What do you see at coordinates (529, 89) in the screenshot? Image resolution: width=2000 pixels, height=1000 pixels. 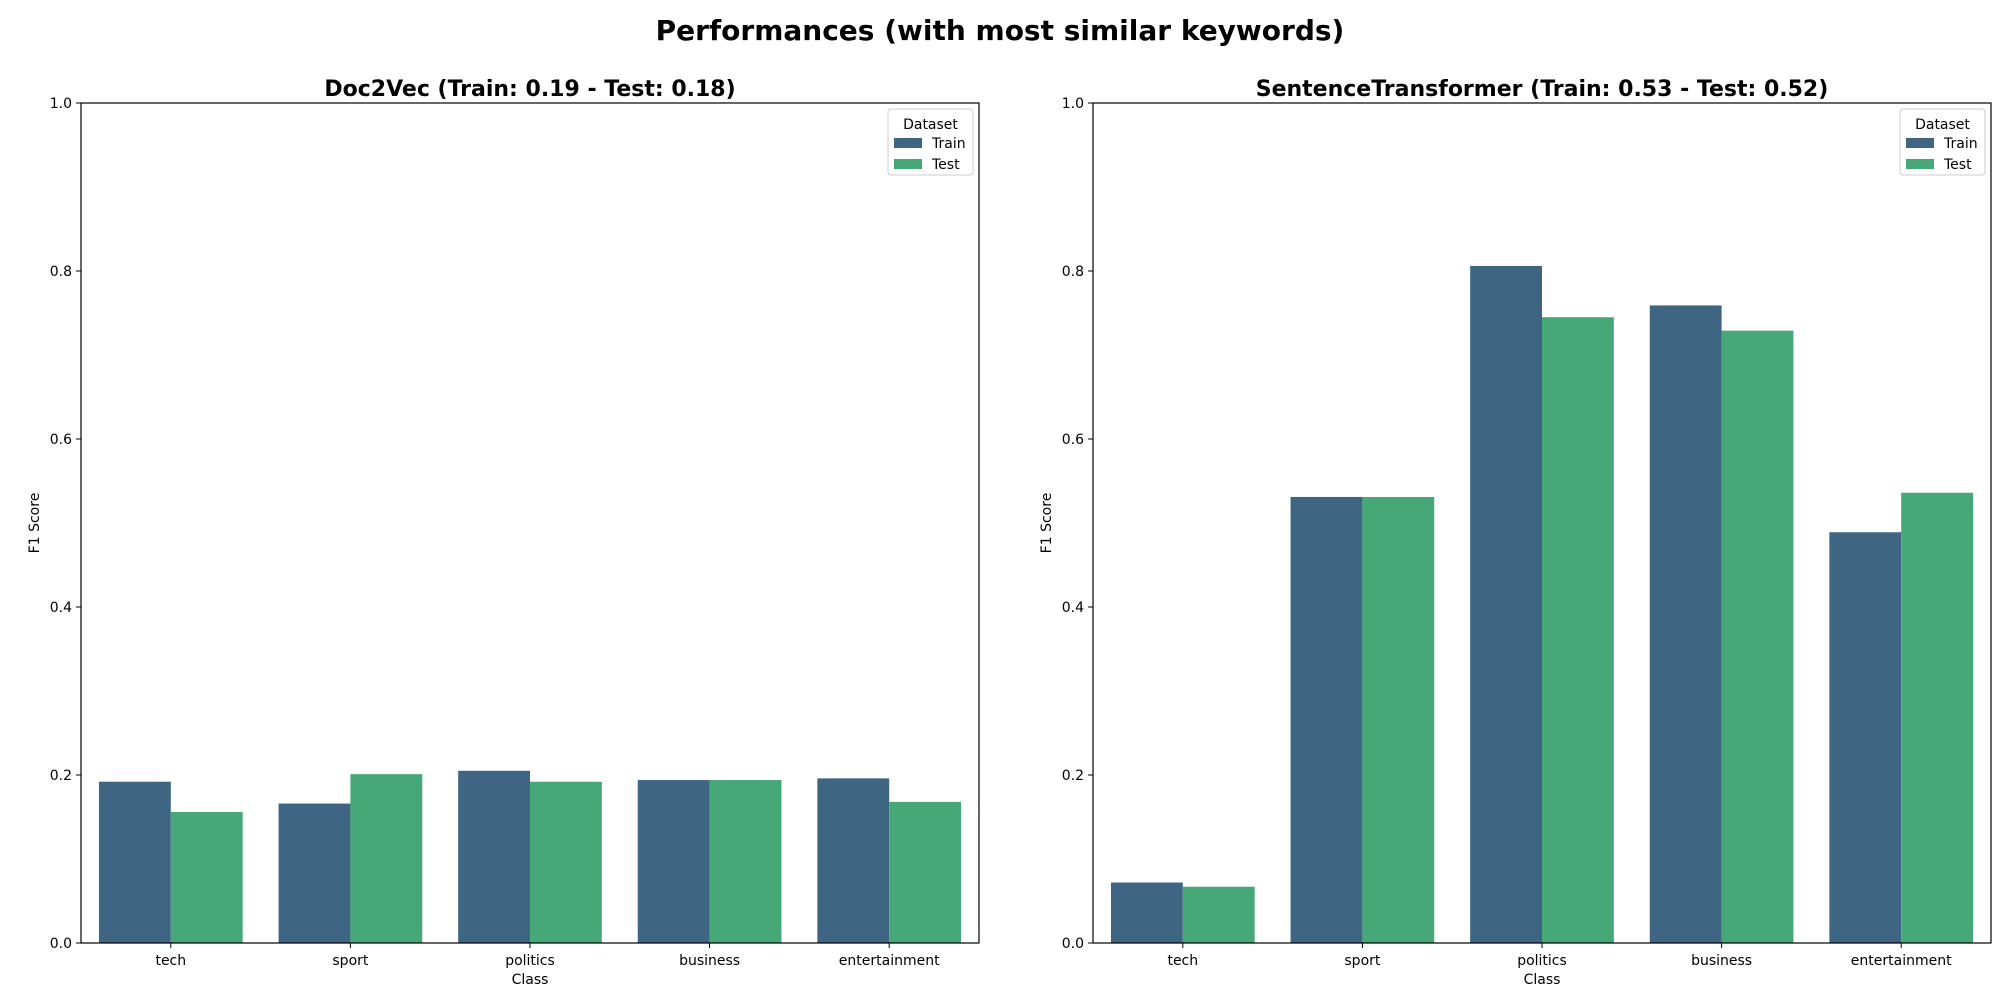 I see `chart-title: Doc2Vec (Train: 0.19 - Test: 0.18)` at bounding box center [529, 89].